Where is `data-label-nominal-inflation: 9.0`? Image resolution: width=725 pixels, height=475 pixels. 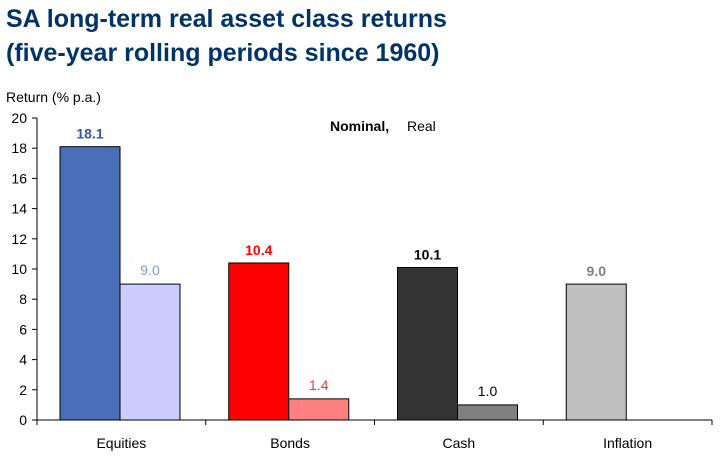 data-label-nominal-inflation: 9.0 is located at coordinates (597, 271).